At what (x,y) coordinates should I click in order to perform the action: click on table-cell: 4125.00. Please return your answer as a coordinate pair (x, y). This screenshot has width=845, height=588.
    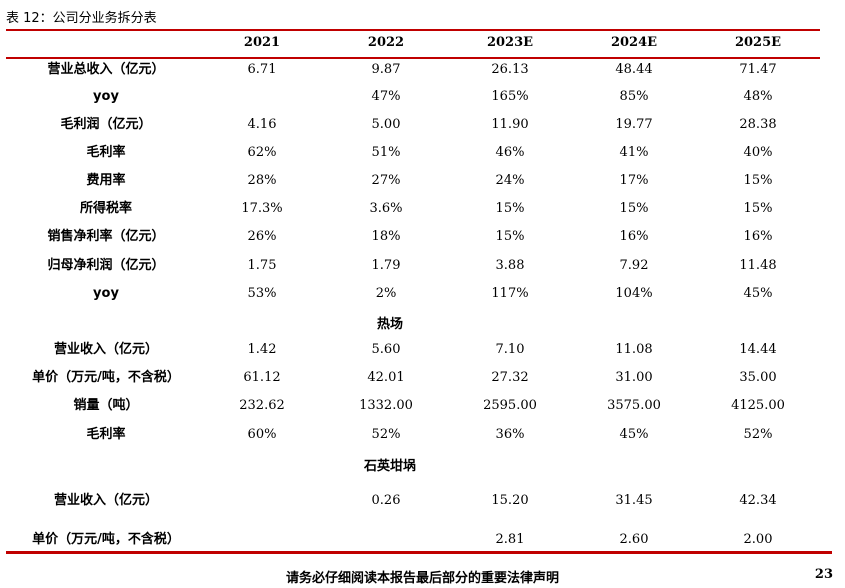
    Looking at the image, I should click on (758, 405).